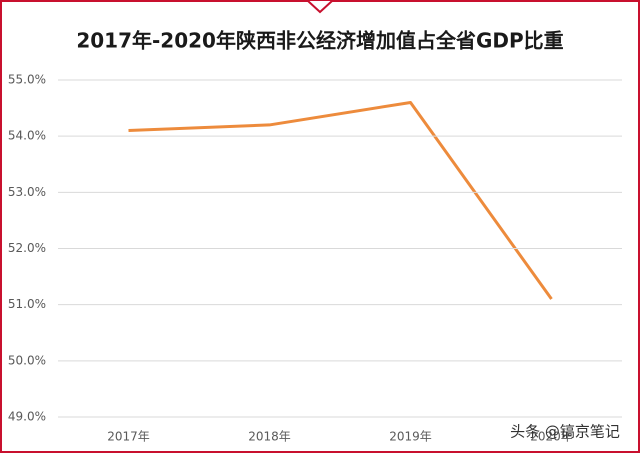  Describe the element at coordinates (27, 417) in the screenshot. I see `y-tick-label: 49.0%` at that location.